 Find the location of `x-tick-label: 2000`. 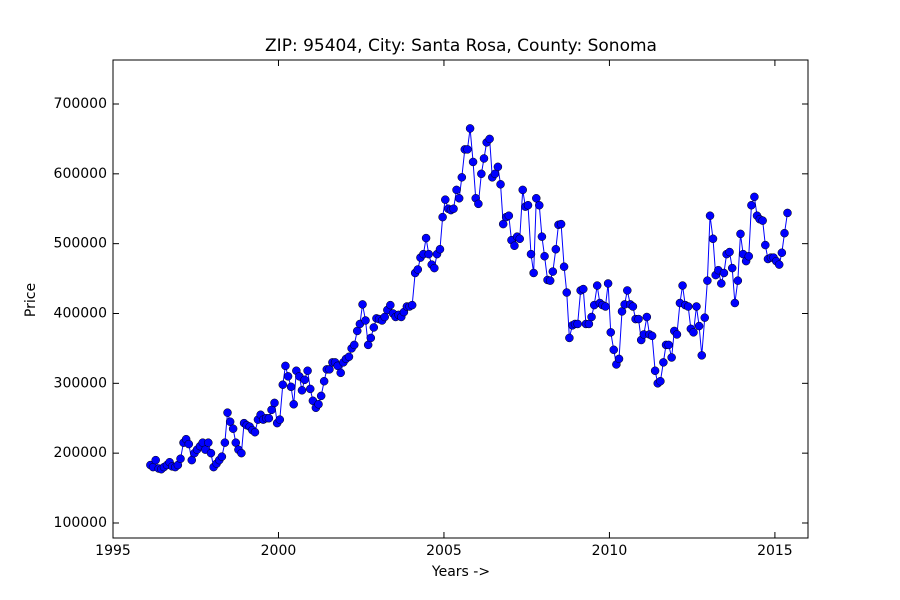

x-tick-label: 2000 is located at coordinates (279, 551).